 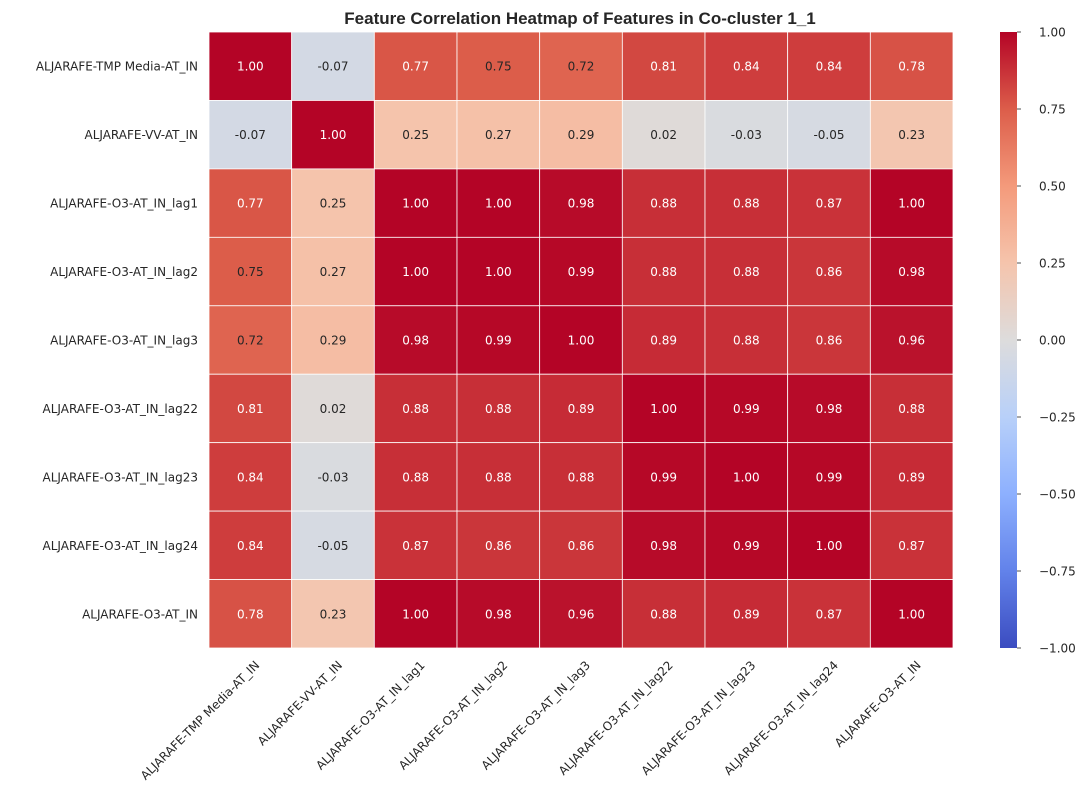 What do you see at coordinates (333, 272) in the screenshot?
I see `heatmap-cell-value: 0.27` at bounding box center [333, 272].